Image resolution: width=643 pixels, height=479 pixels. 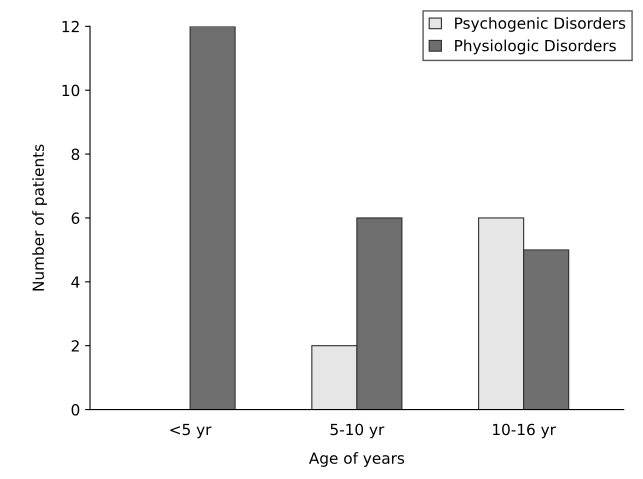 I want to click on y-tick-label: 12, so click(x=70, y=26).